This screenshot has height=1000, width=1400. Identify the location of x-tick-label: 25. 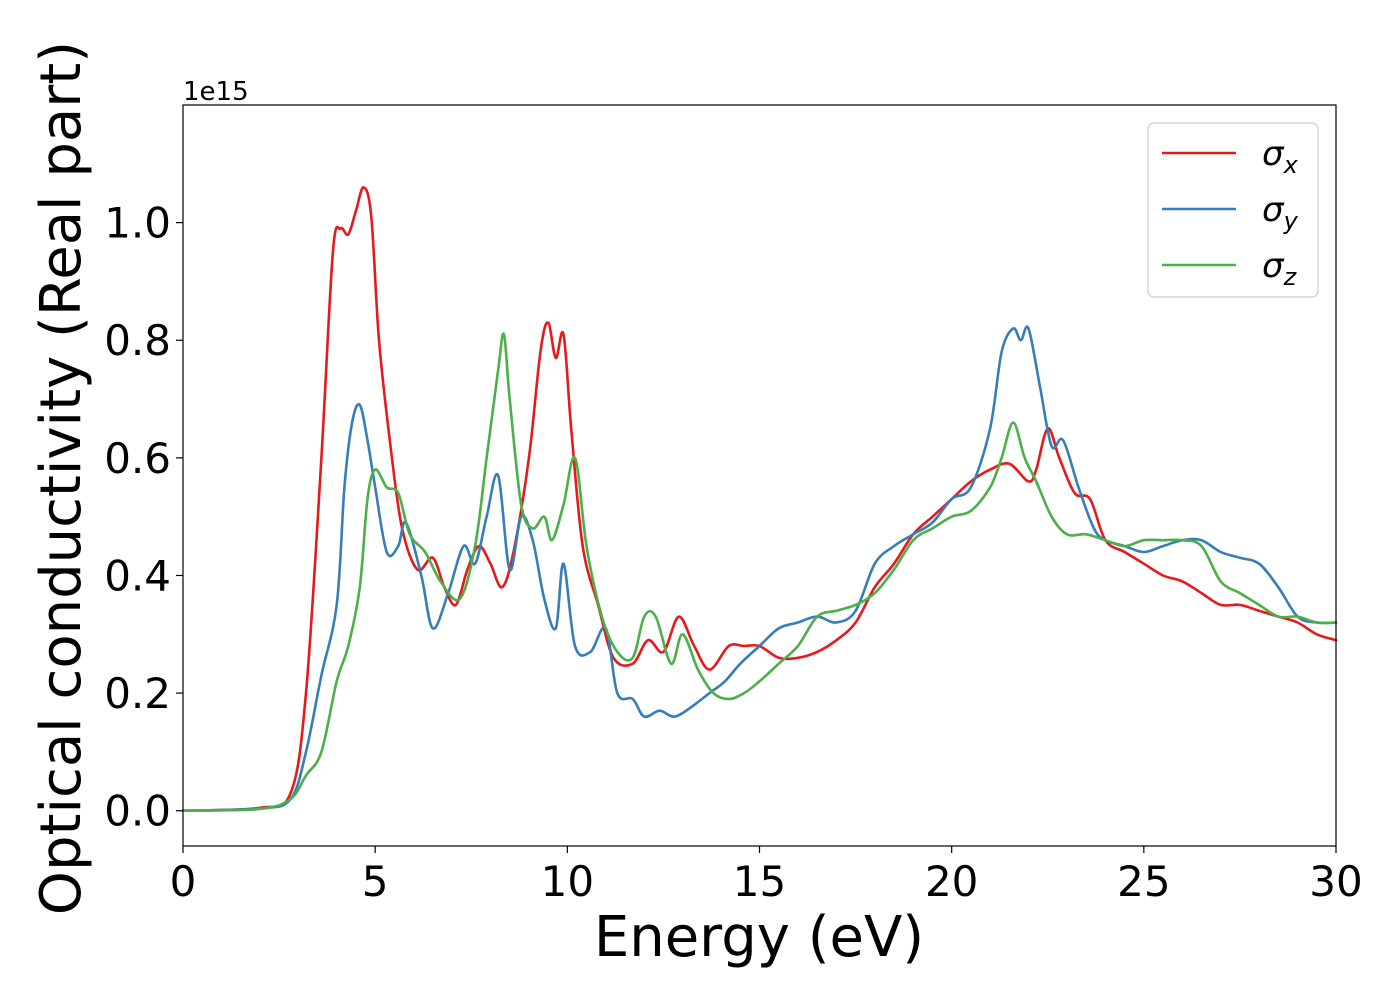
(1143, 881).